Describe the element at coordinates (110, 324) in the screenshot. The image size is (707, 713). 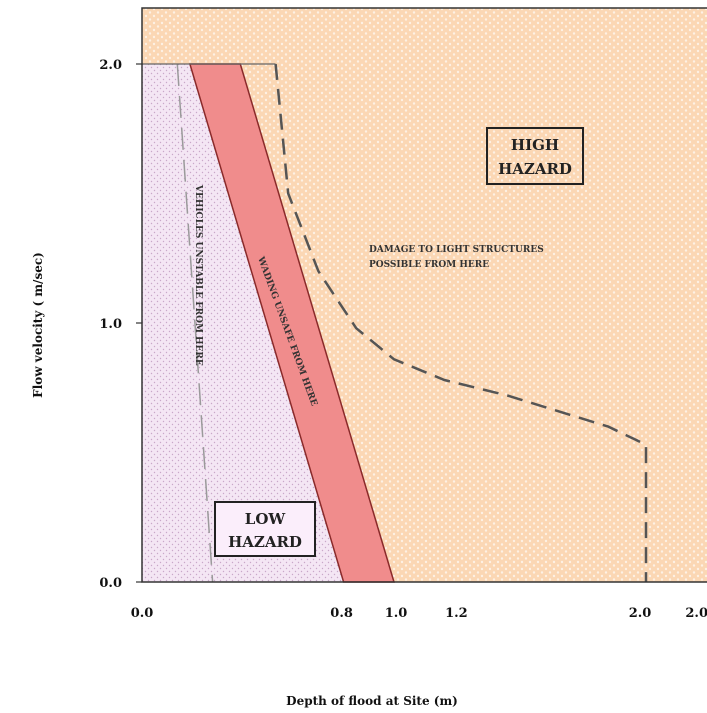
I see `y-tick-label: 1.0` at that location.